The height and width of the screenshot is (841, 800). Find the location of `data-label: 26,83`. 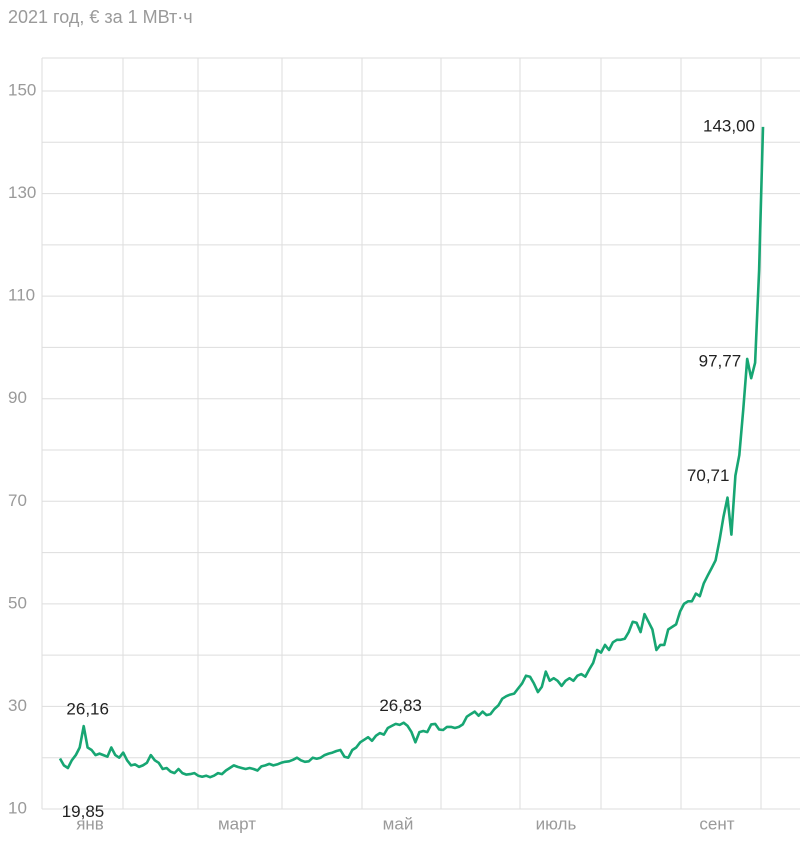

data-label: 26,83 is located at coordinates (400, 705).